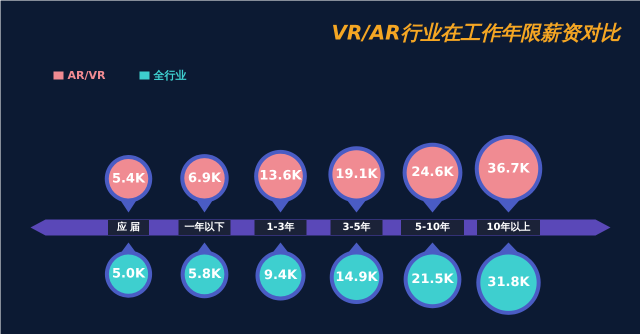 The height and width of the screenshot is (334, 640). Describe the element at coordinates (432, 279) in the screenshot. I see `data-label: 21.5K` at that location.